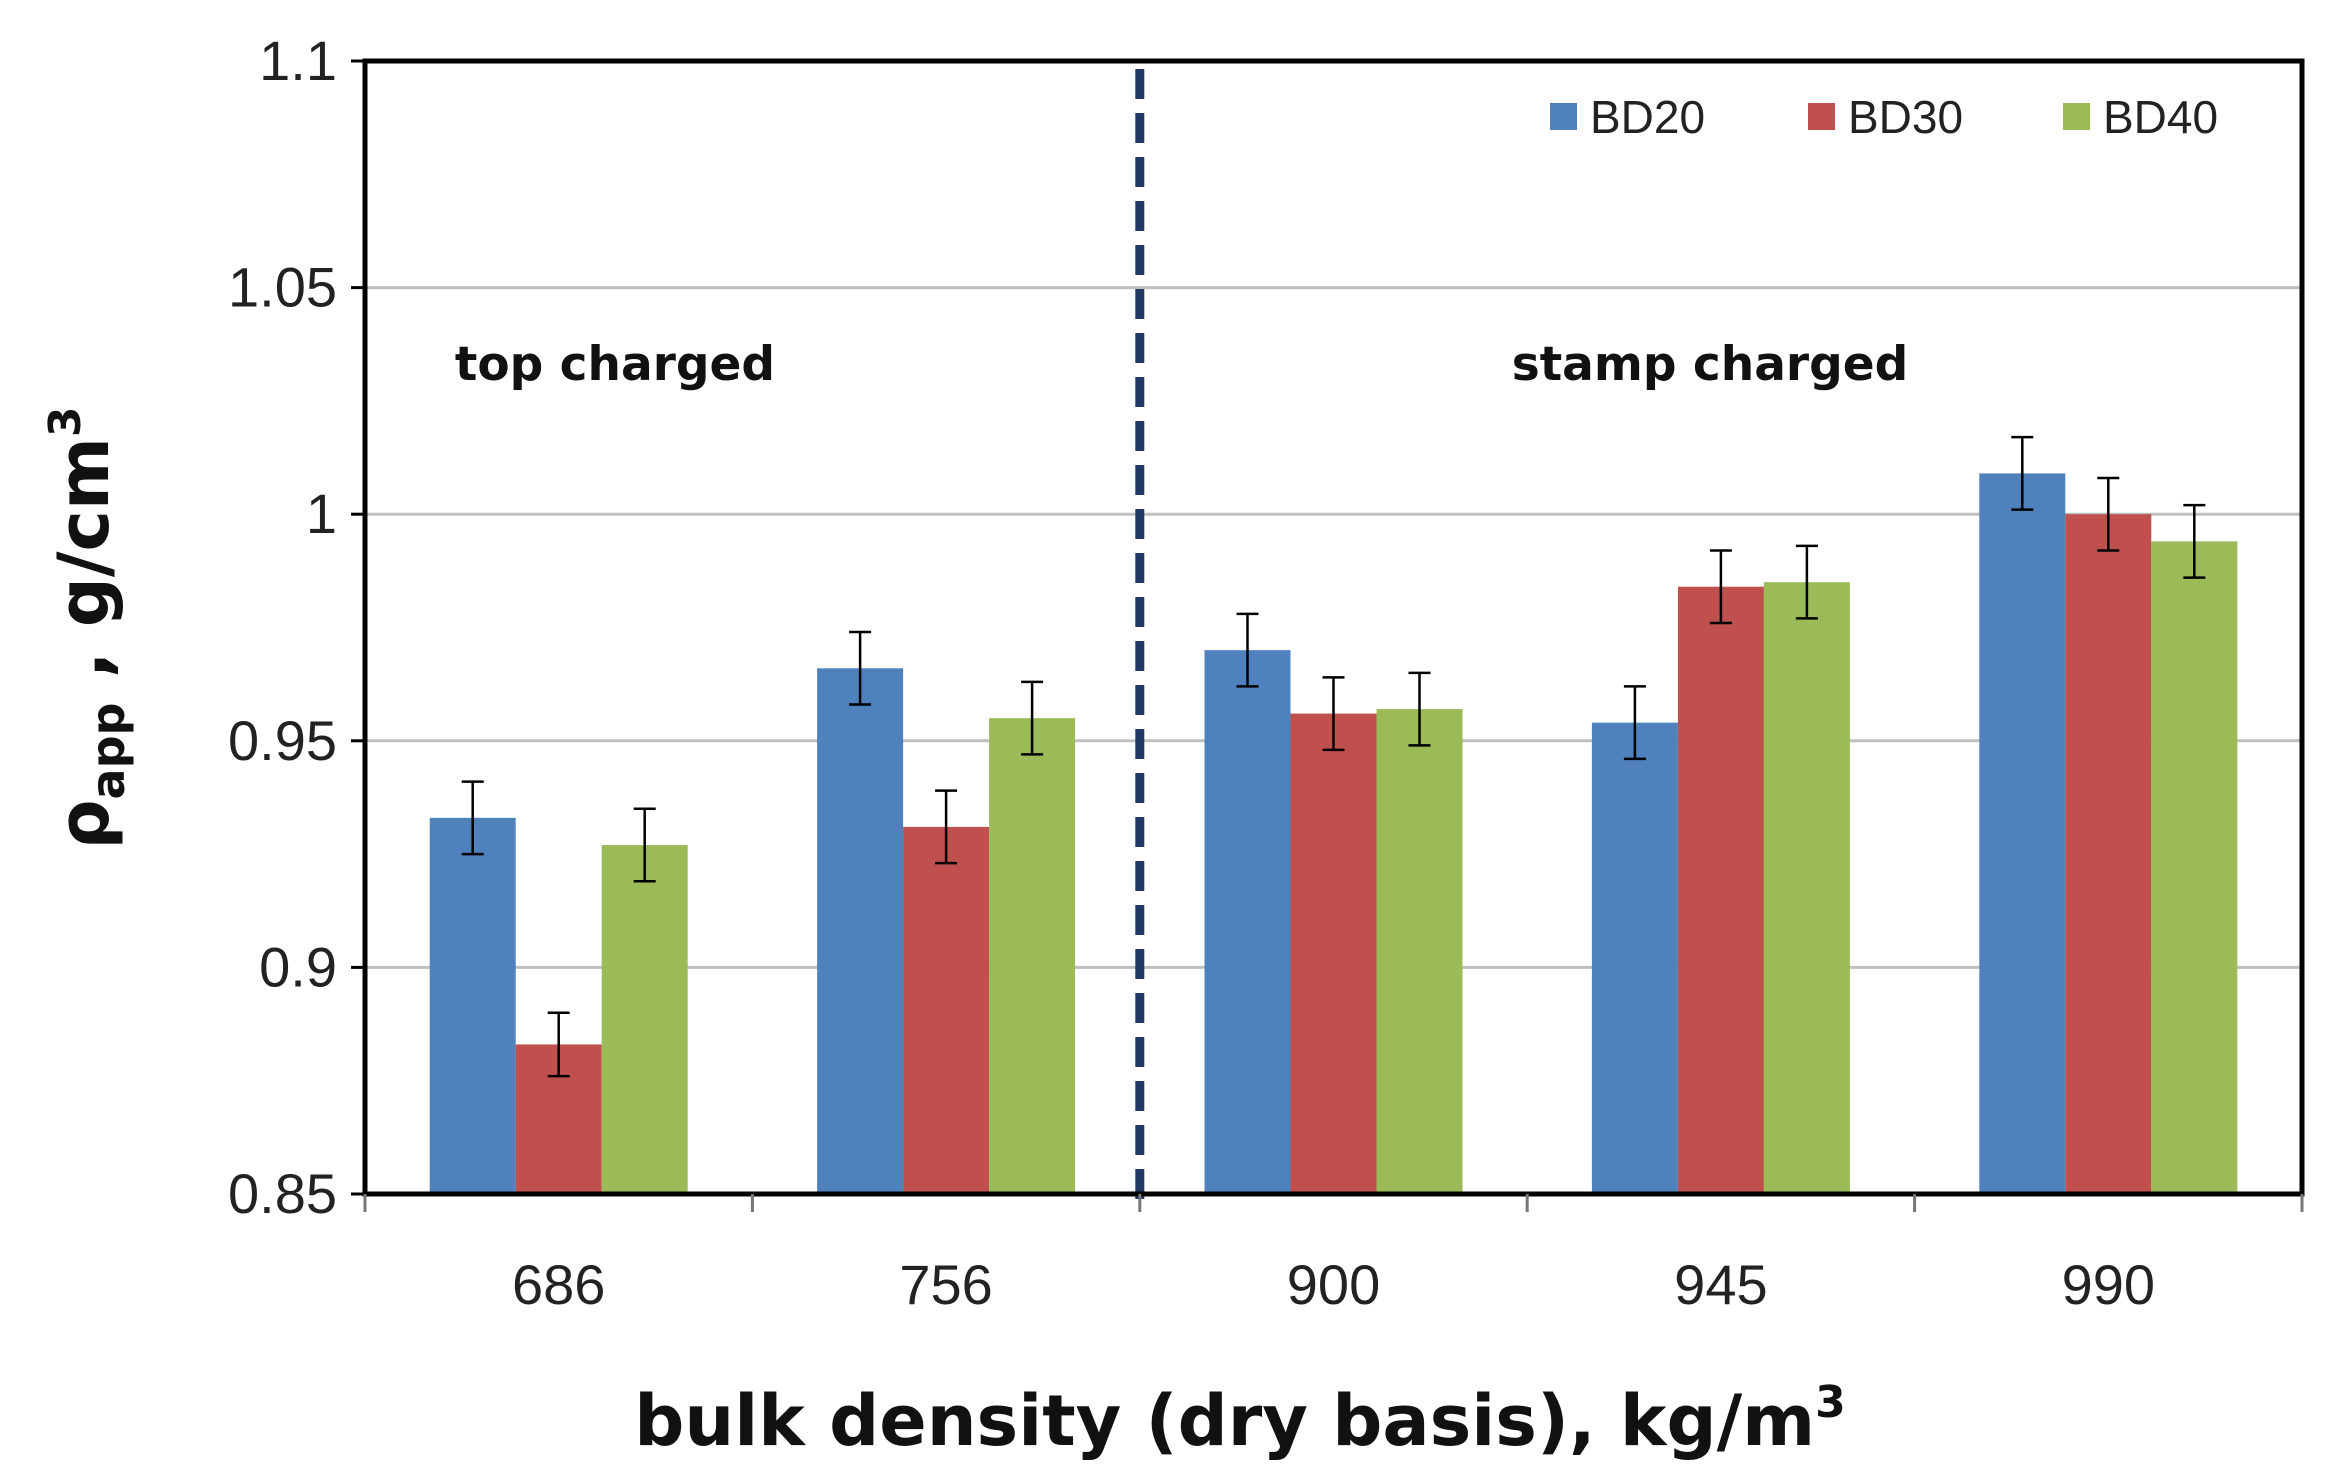 The width and height of the screenshot is (2336, 1484). Describe the element at coordinates (65, 421) in the screenshot. I see `y-axis-title-superscript: 3` at that location.